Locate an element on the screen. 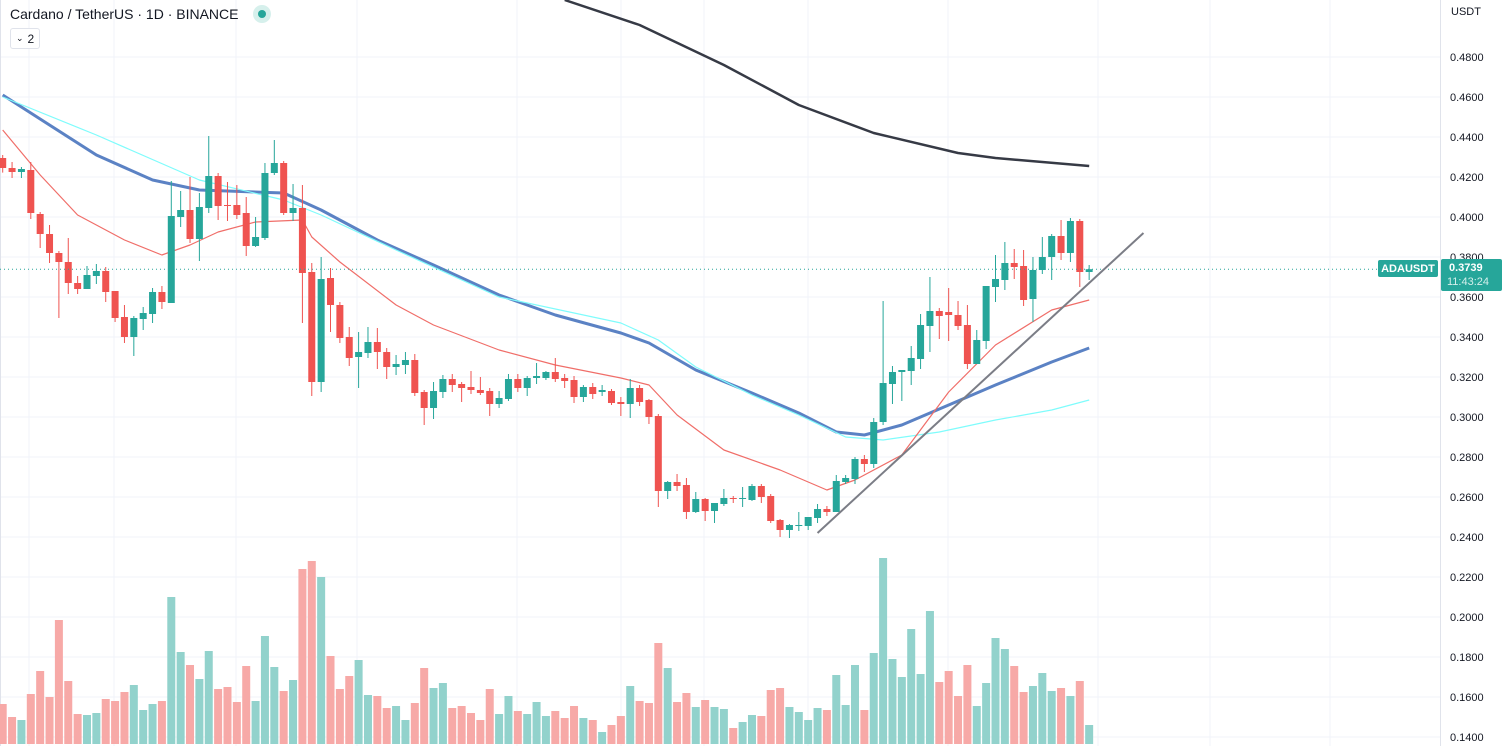 The height and width of the screenshot is (746, 1507). price-tick-label: 0.3600 is located at coordinates (1467, 298).